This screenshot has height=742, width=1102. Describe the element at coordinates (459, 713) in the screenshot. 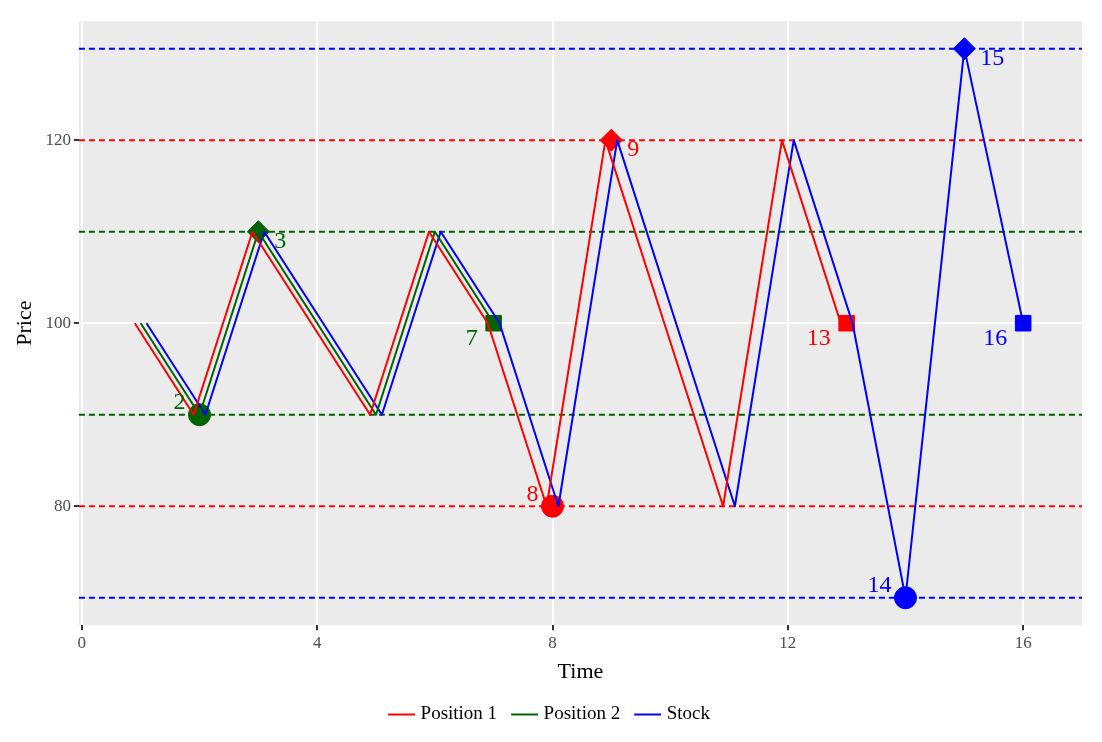

I see `legend-label: Position 1` at that location.